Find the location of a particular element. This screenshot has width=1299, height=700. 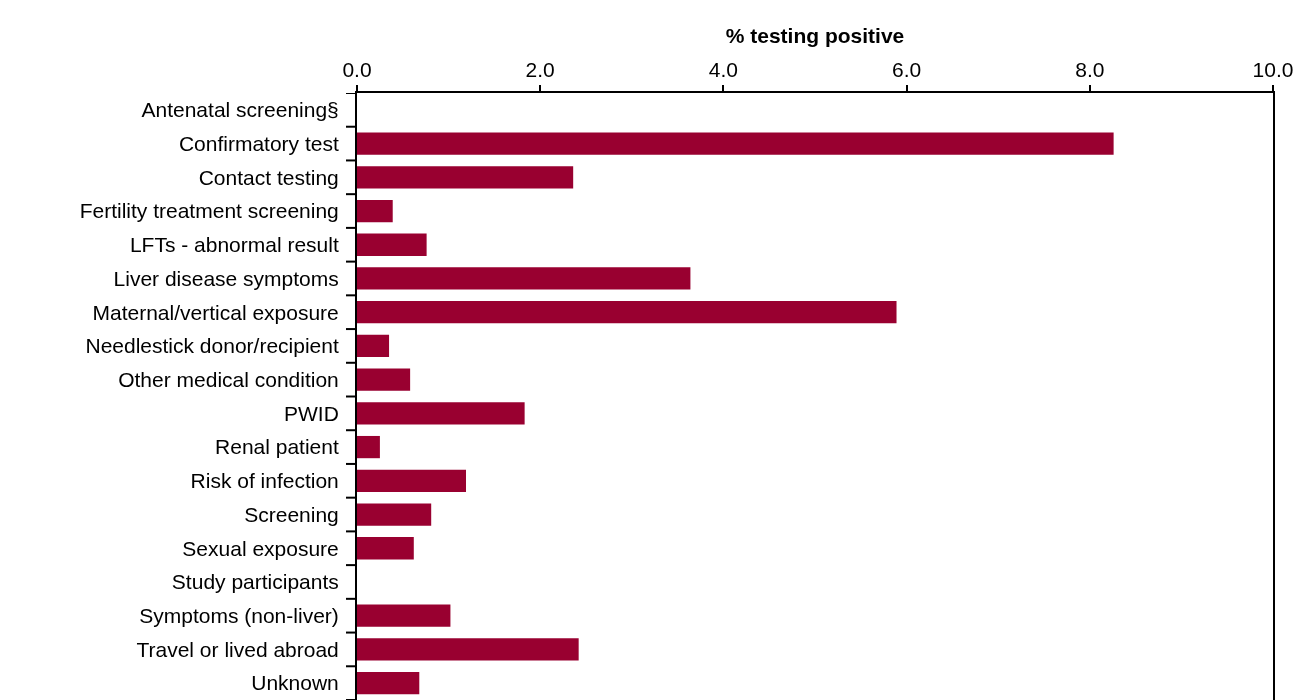

y-tick-label: PWID is located at coordinates (311, 413).